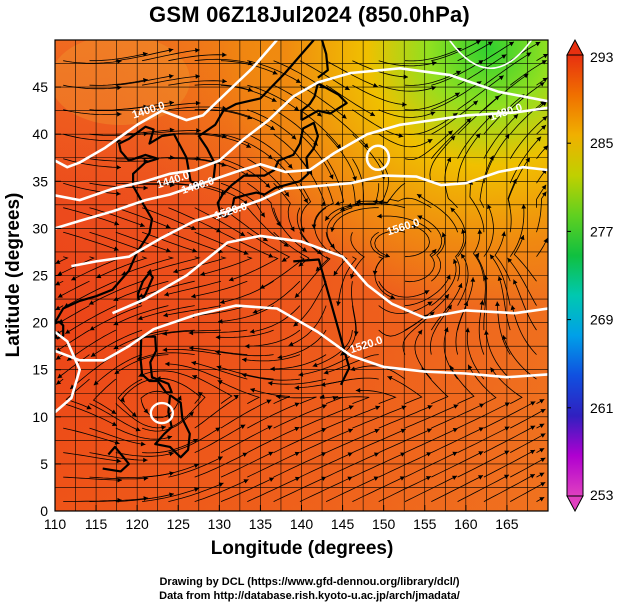 The height and width of the screenshot is (605, 619). What do you see at coordinates (40, 323) in the screenshot?
I see `lat-tick-label: 20` at bounding box center [40, 323].